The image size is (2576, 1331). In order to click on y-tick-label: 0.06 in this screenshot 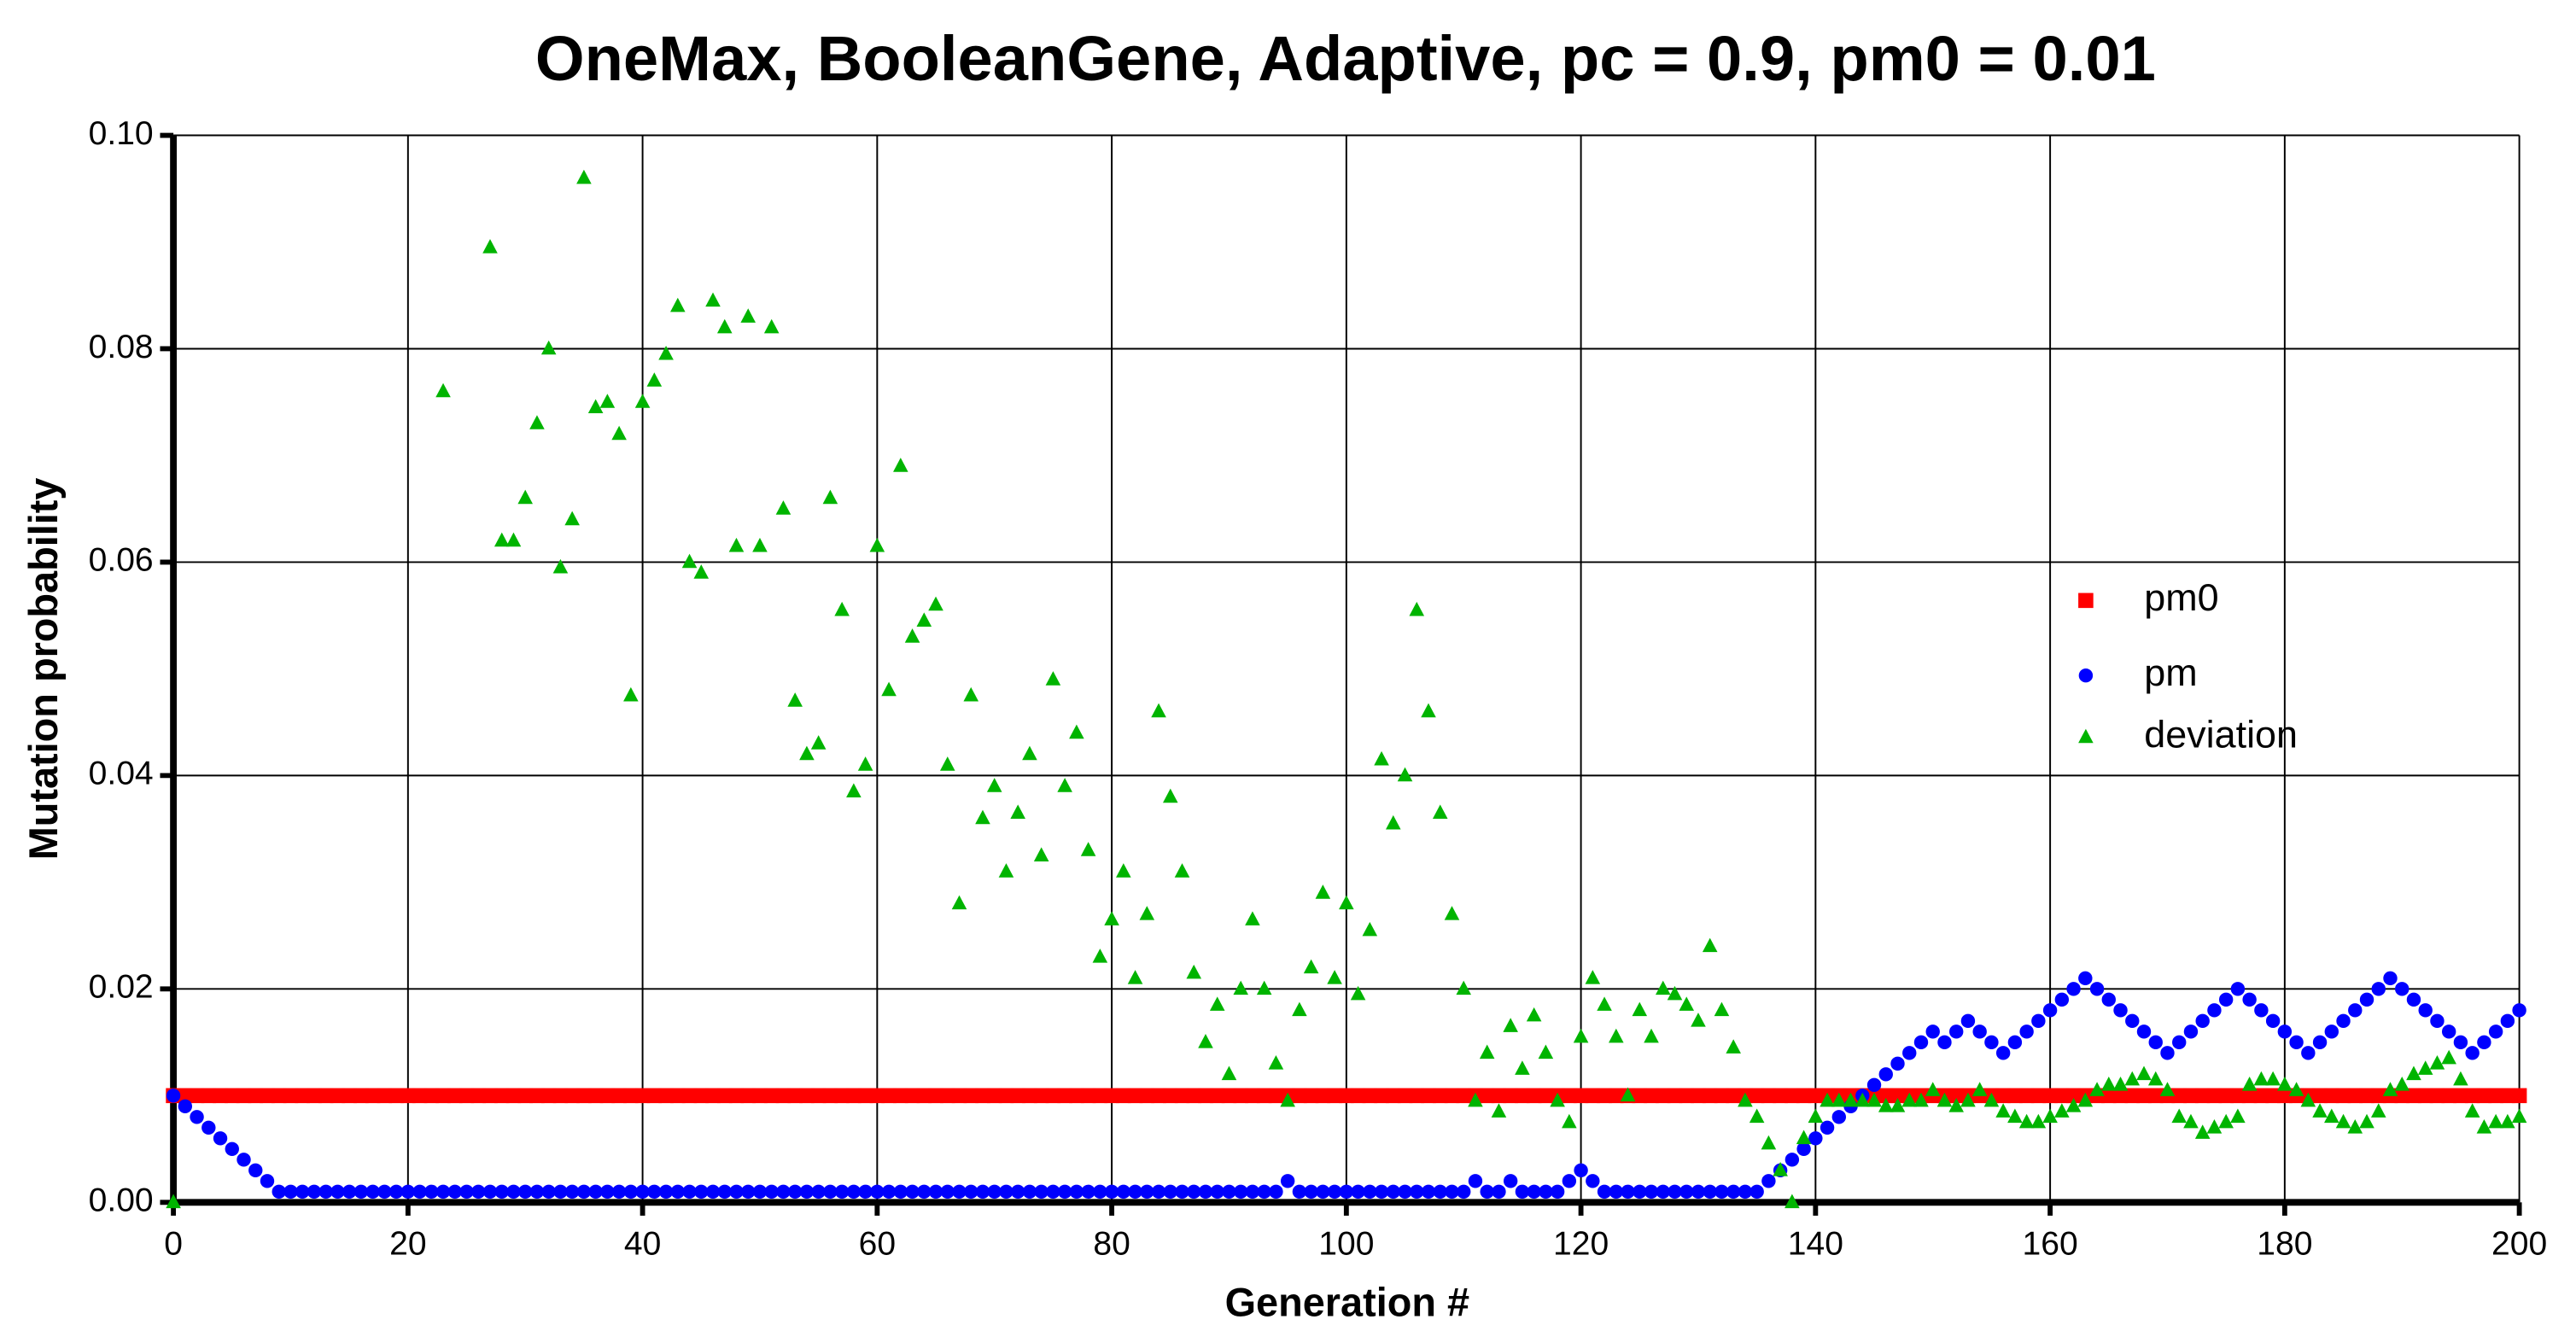, I will do `click(121, 561)`.